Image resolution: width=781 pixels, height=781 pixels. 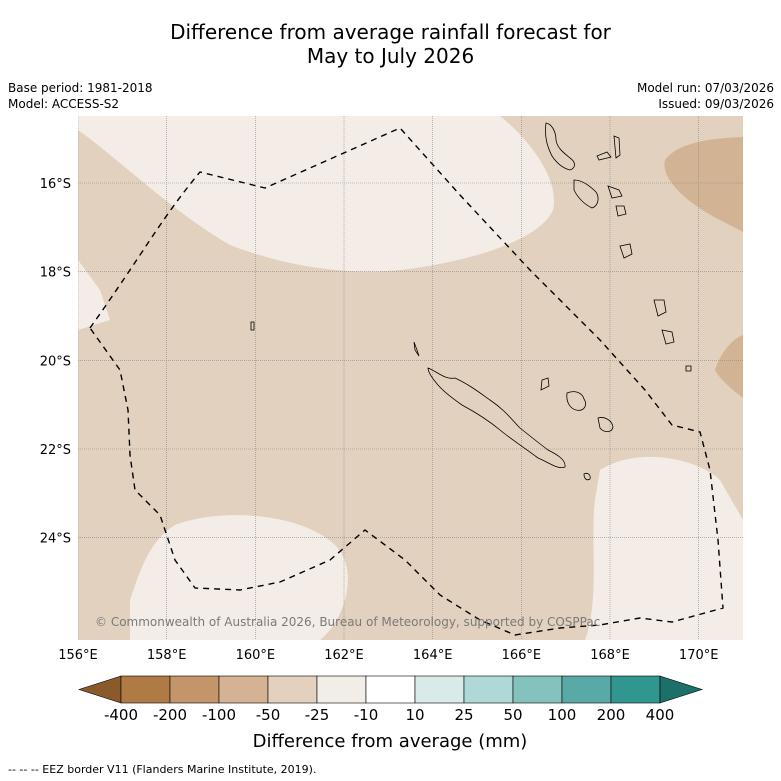 I want to click on colorbar-tick-label: 25, so click(x=463, y=715).